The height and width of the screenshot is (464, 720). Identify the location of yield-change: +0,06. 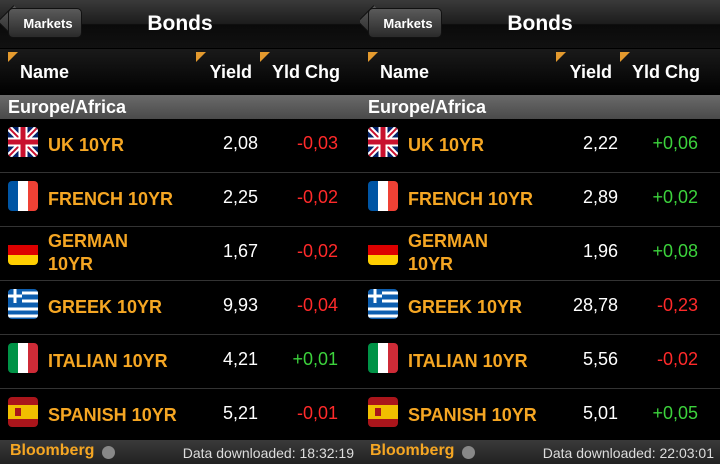
(675, 143).